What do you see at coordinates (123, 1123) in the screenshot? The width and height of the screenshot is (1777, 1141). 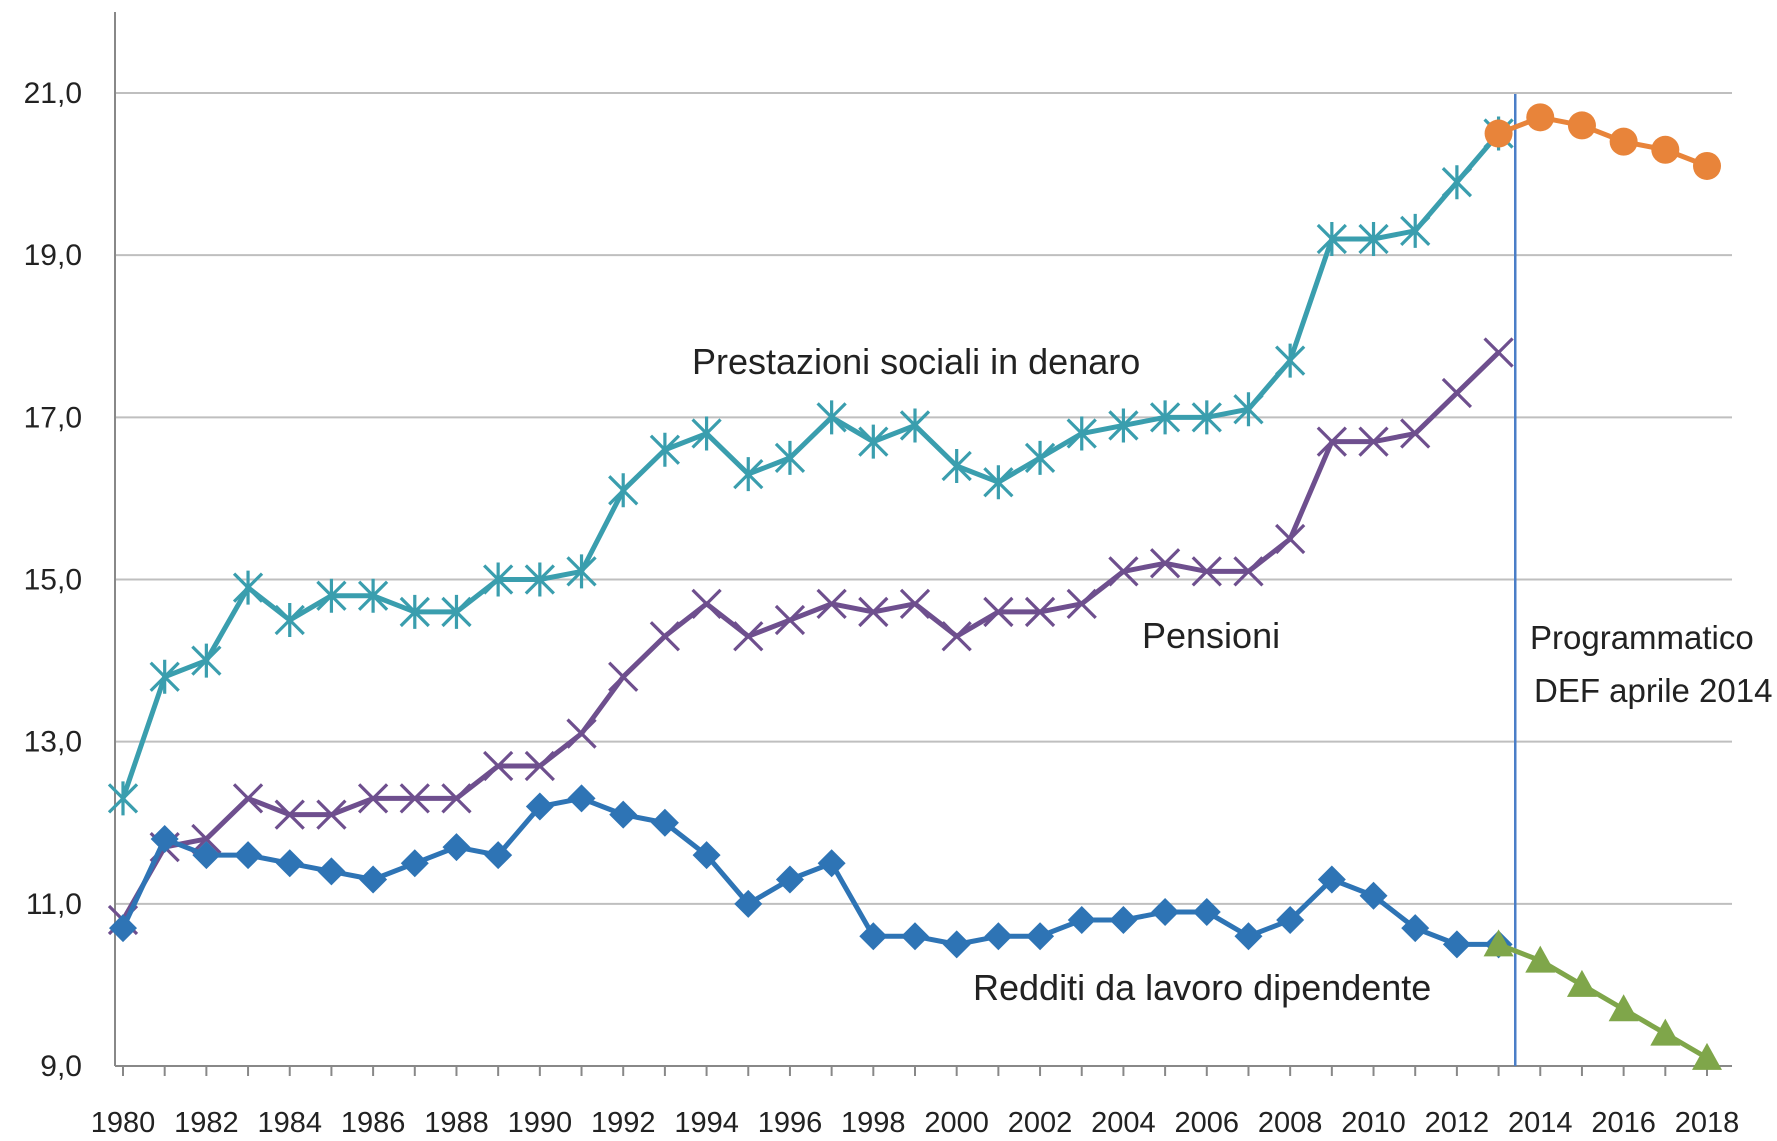 I see `x-tick-label: 1980` at bounding box center [123, 1123].